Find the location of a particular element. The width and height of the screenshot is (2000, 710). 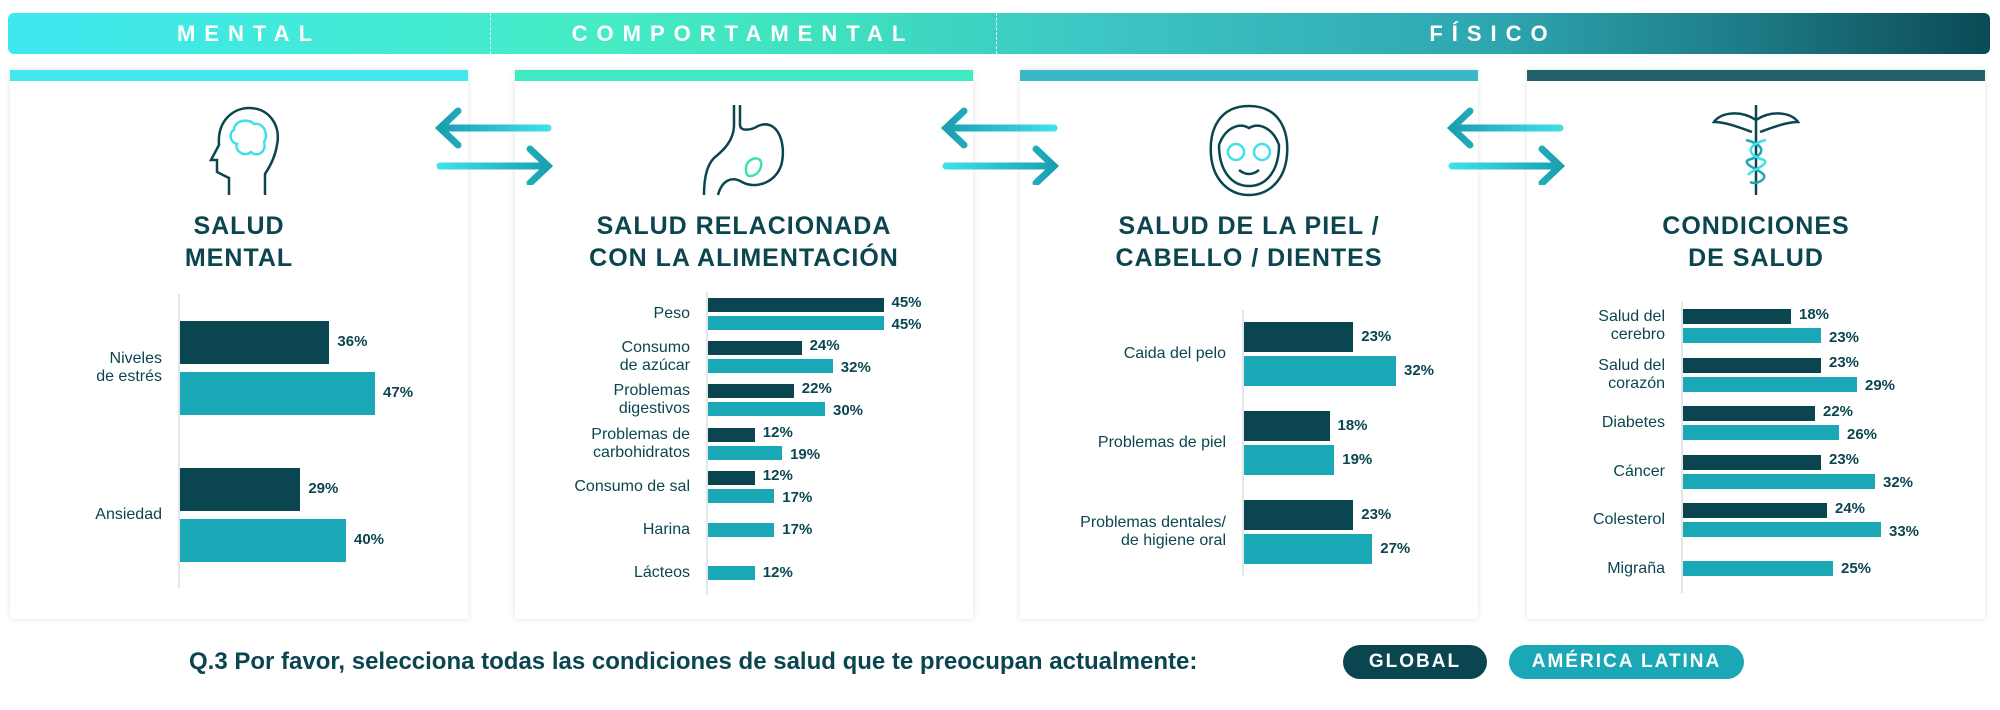

value-label-global: 29% is located at coordinates (323, 488).